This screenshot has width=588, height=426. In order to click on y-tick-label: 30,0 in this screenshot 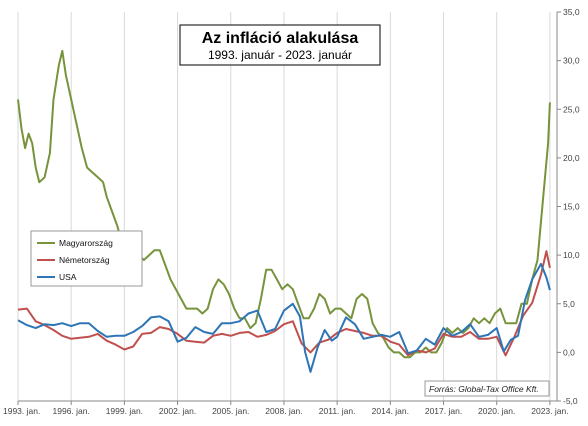, I will do `click(571, 61)`.